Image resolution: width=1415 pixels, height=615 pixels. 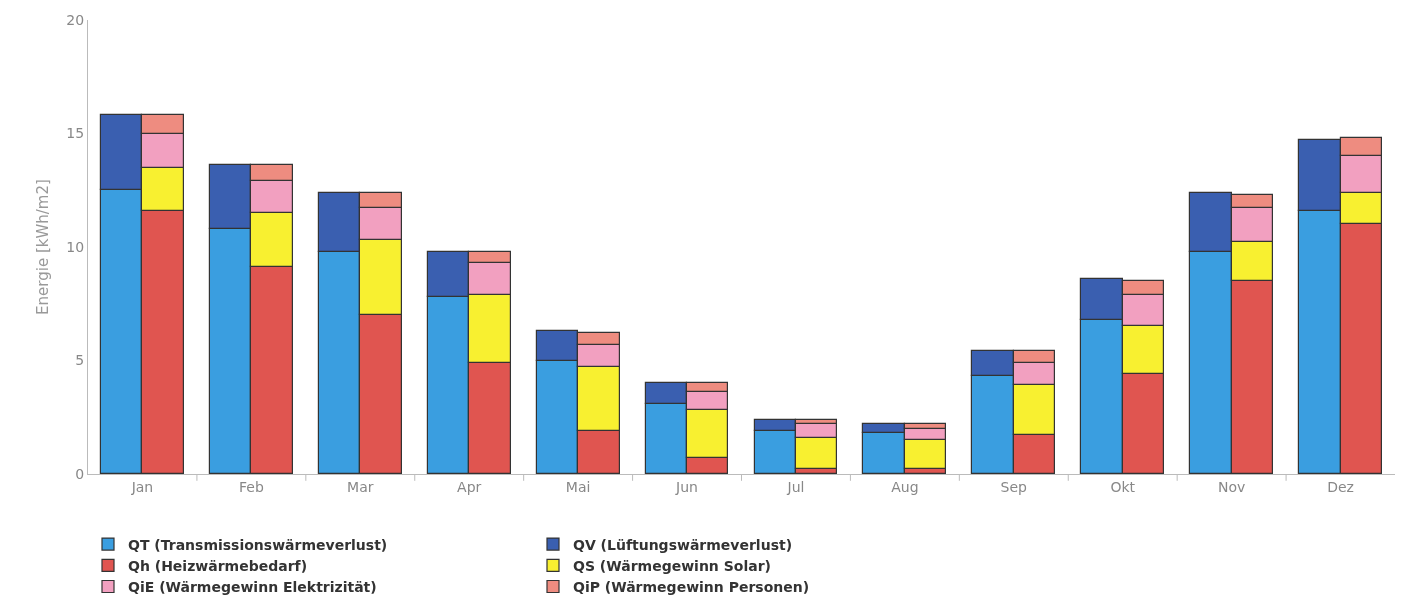 I want to click on x-tick-label: Sep, so click(x=1014, y=486).